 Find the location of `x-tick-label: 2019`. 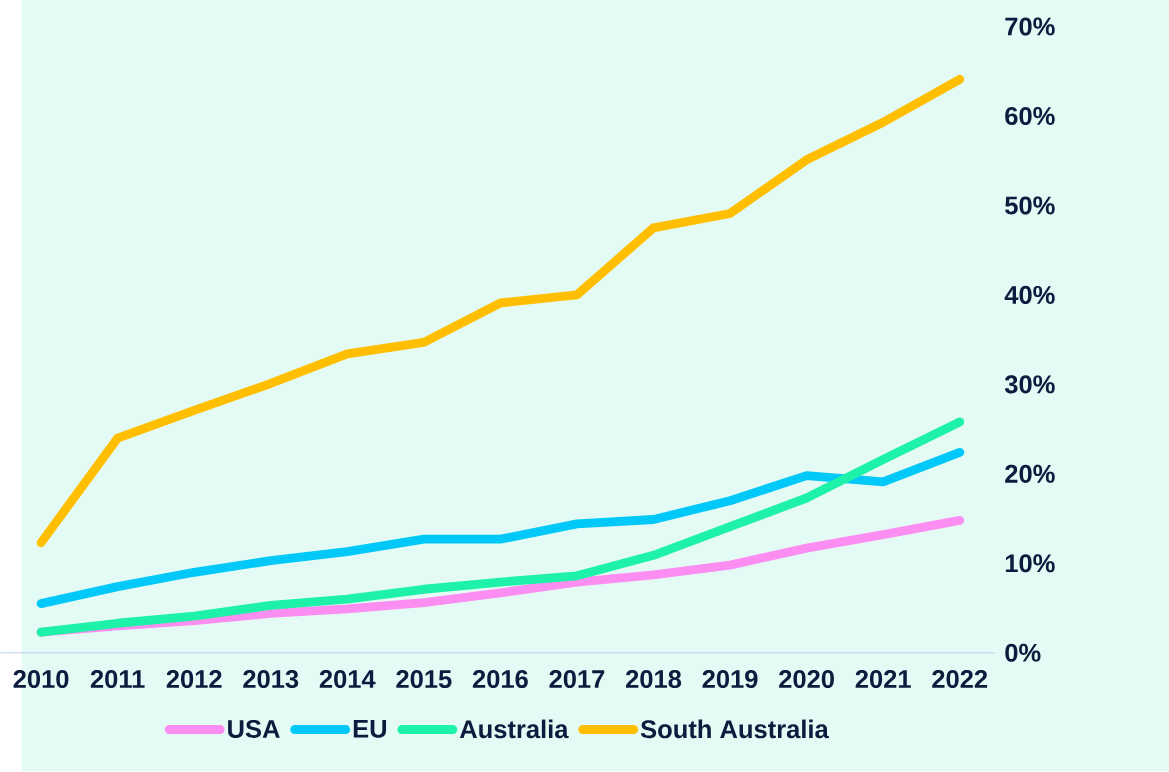

x-tick-label: 2019 is located at coordinates (730, 679).